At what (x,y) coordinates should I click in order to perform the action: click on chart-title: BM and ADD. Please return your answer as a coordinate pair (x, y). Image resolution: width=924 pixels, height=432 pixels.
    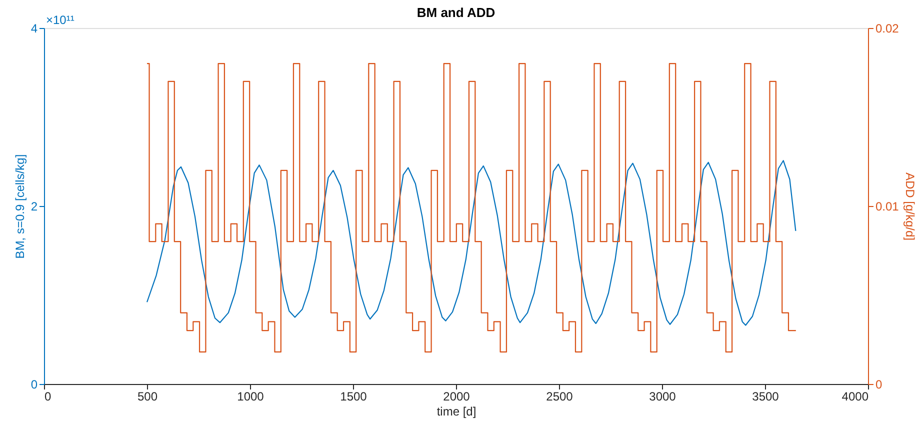
    Looking at the image, I should click on (456, 12).